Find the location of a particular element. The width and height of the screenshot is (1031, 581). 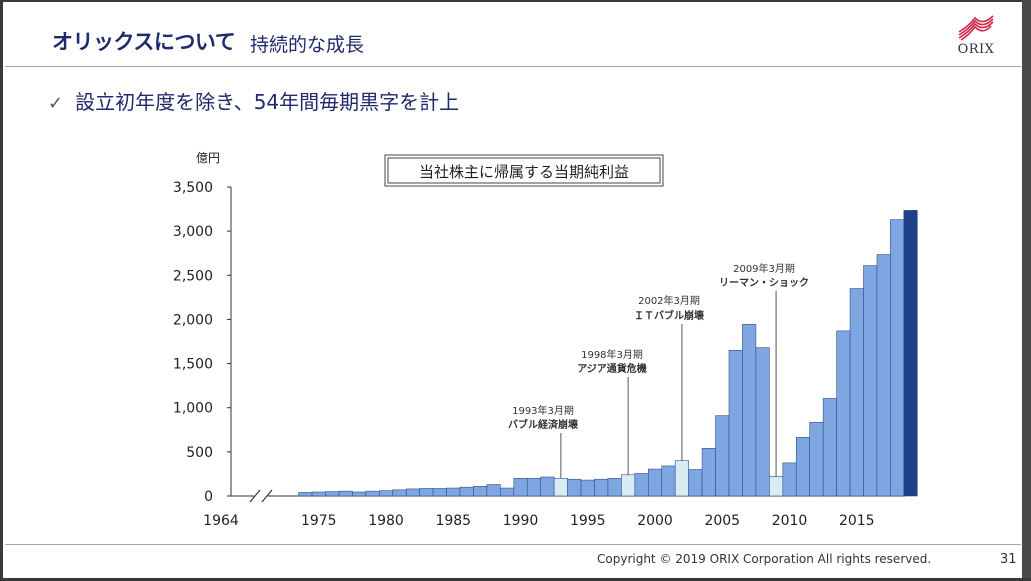

bar-2002 is located at coordinates (681, 478).